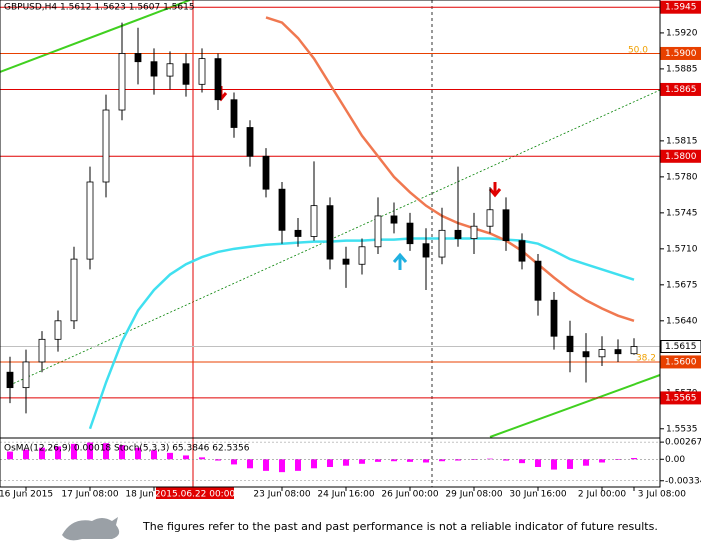 The width and height of the screenshot is (701, 552). I want to click on sell-arrow, so click(495, 190).